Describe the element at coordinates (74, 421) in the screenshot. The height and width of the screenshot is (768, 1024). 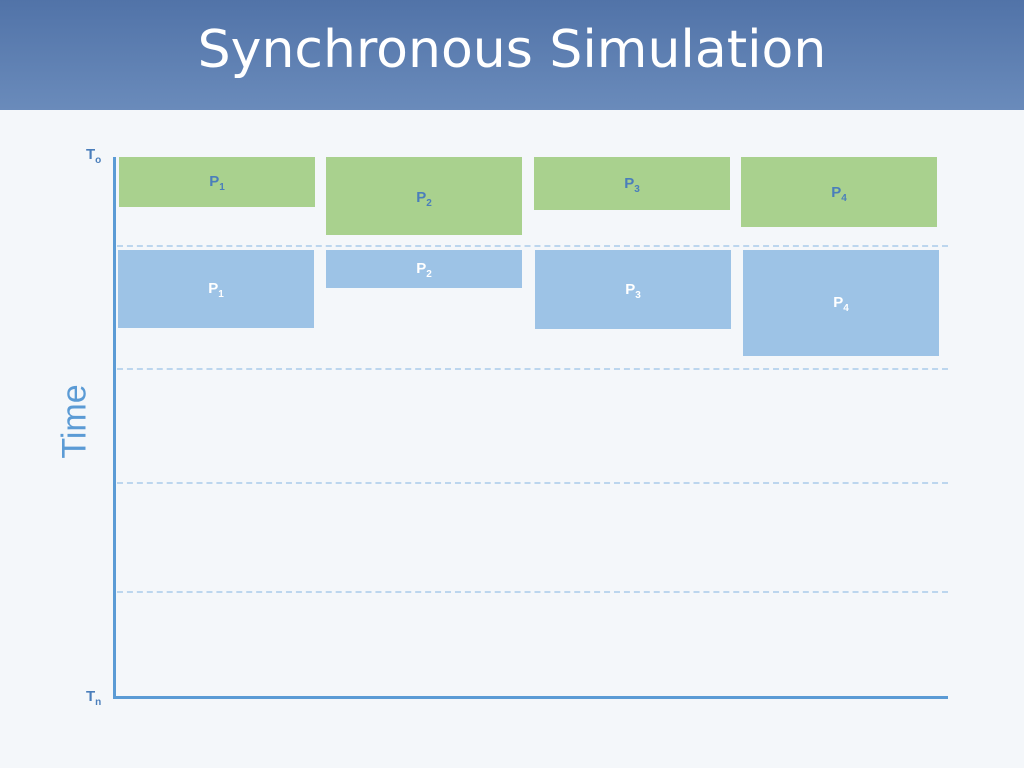
I see `time-axis-label: Time` at that location.